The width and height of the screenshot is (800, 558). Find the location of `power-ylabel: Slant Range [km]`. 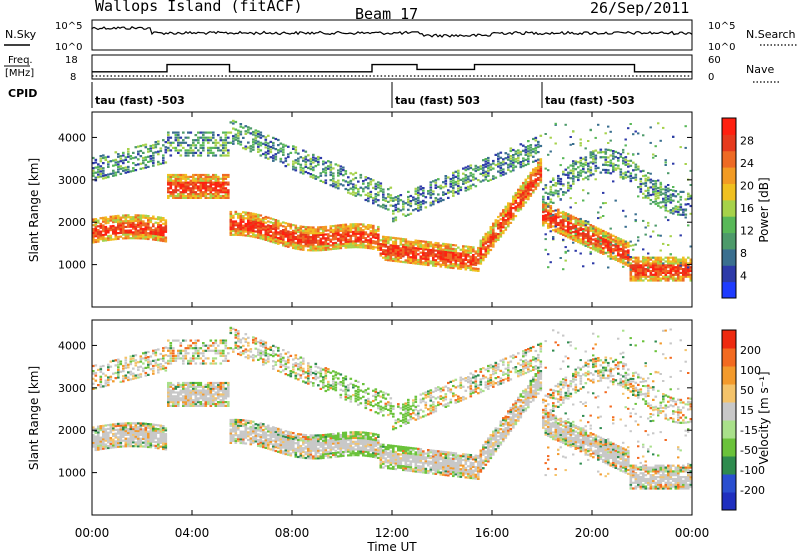

power-ylabel: Slant Range [km] is located at coordinates (34, 210).